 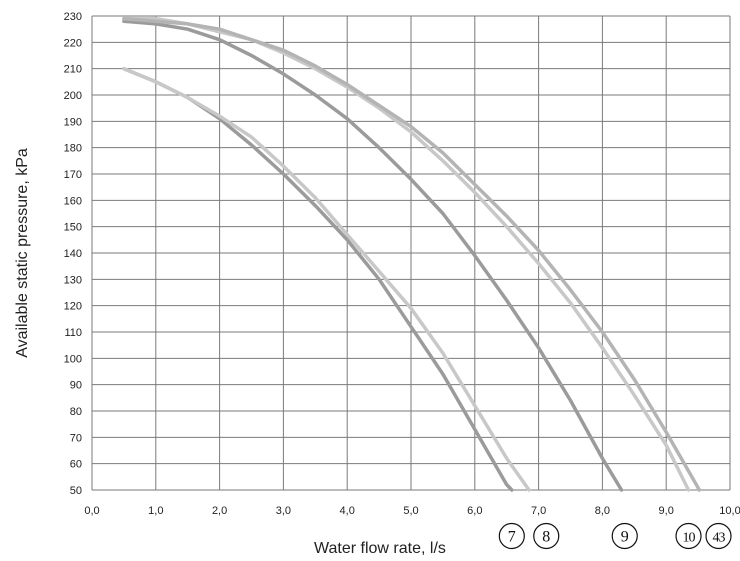 I want to click on curve-badge-7: 7, so click(x=511, y=536).